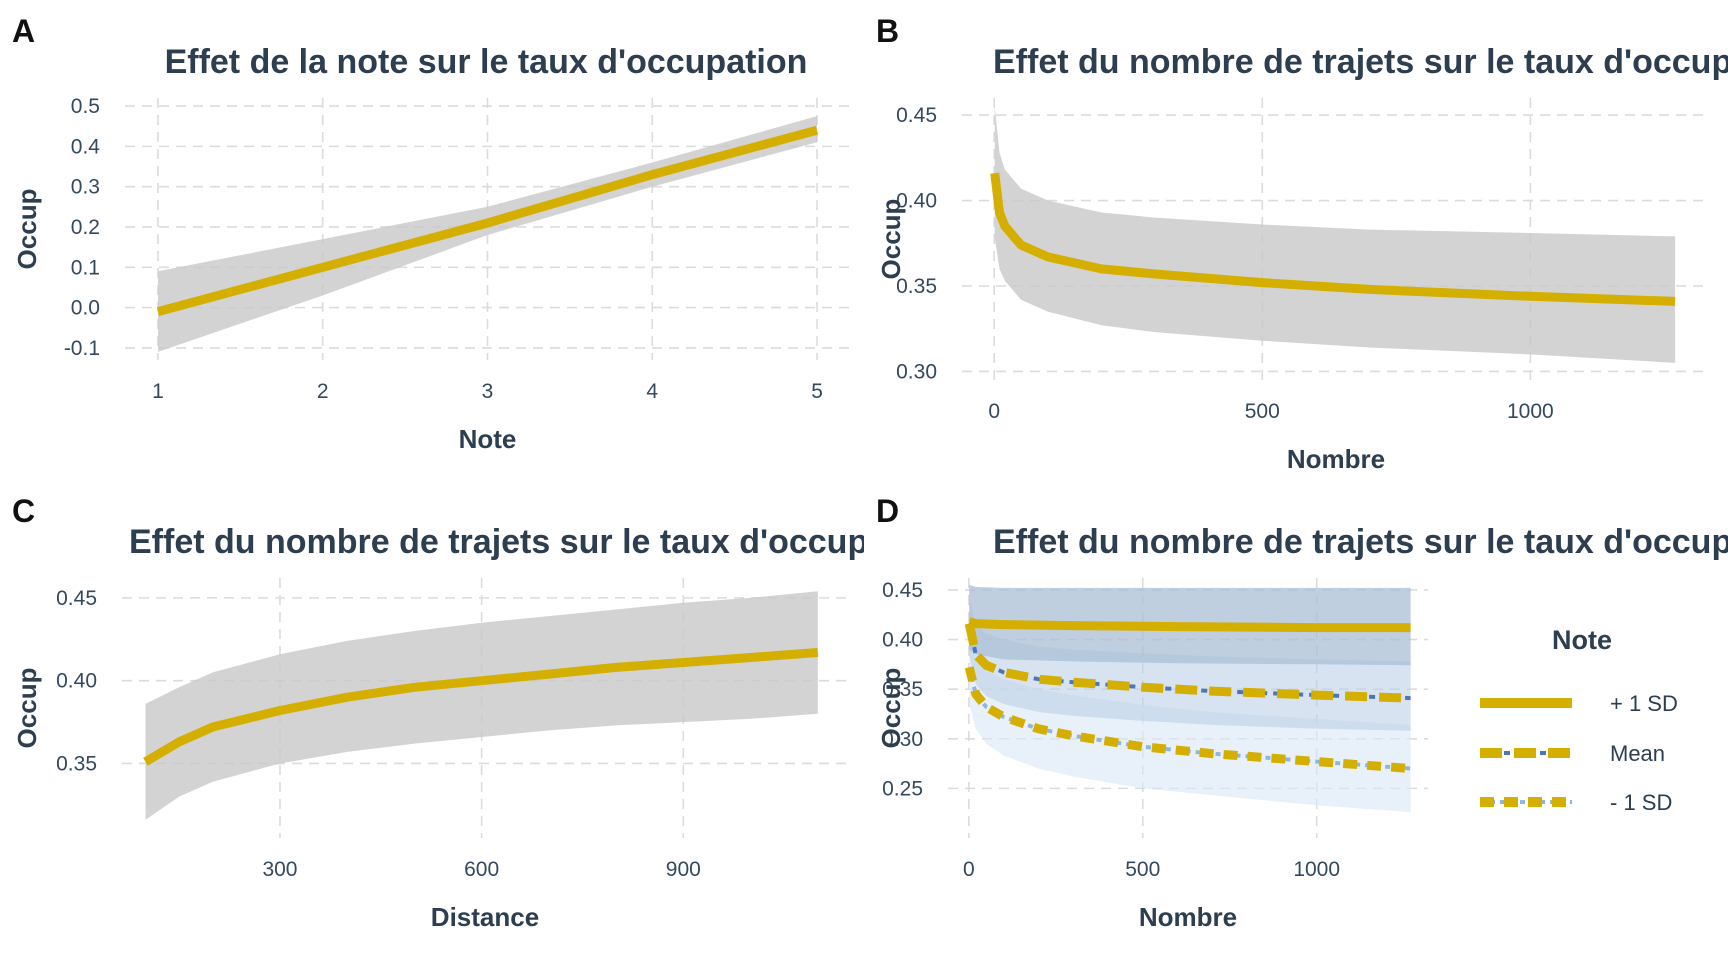 This screenshot has width=1728, height=960. I want to click on panel-a-y-tick-label: 0.4, so click(86, 146).